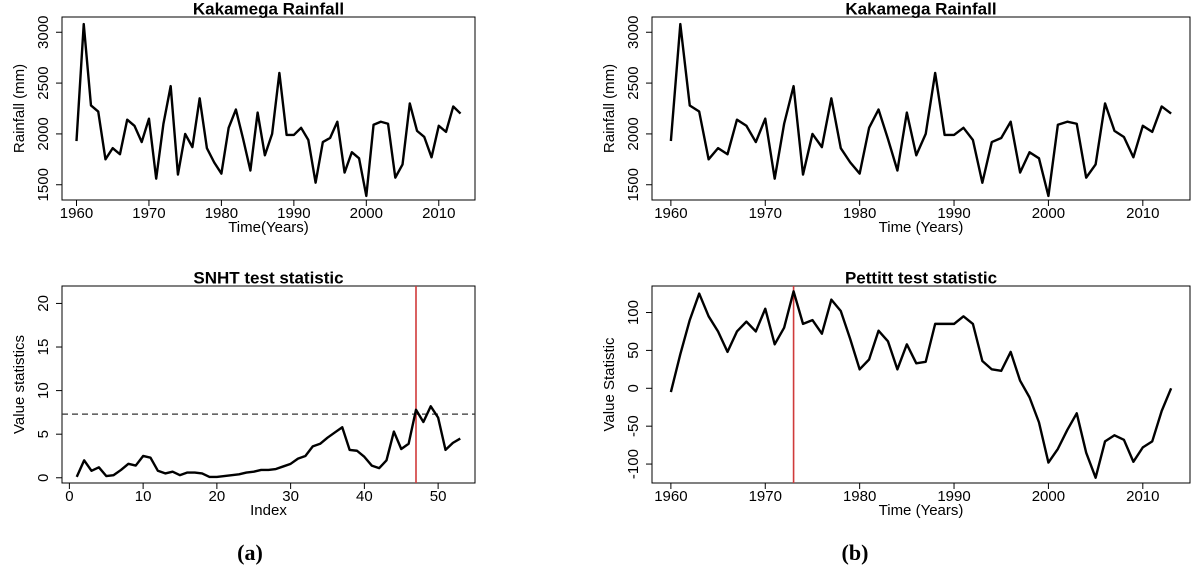 The width and height of the screenshot is (1204, 579). I want to click on x-axis-label: Time(Years), so click(268, 227).